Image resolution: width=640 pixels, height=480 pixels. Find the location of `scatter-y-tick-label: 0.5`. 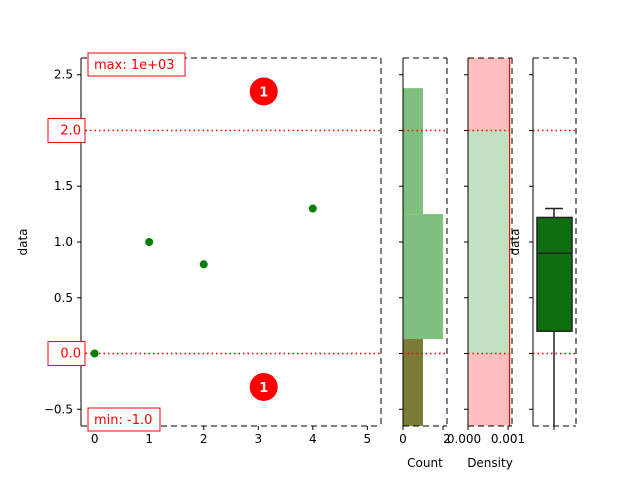

scatter-y-tick-label: 0.5 is located at coordinates (63, 298).